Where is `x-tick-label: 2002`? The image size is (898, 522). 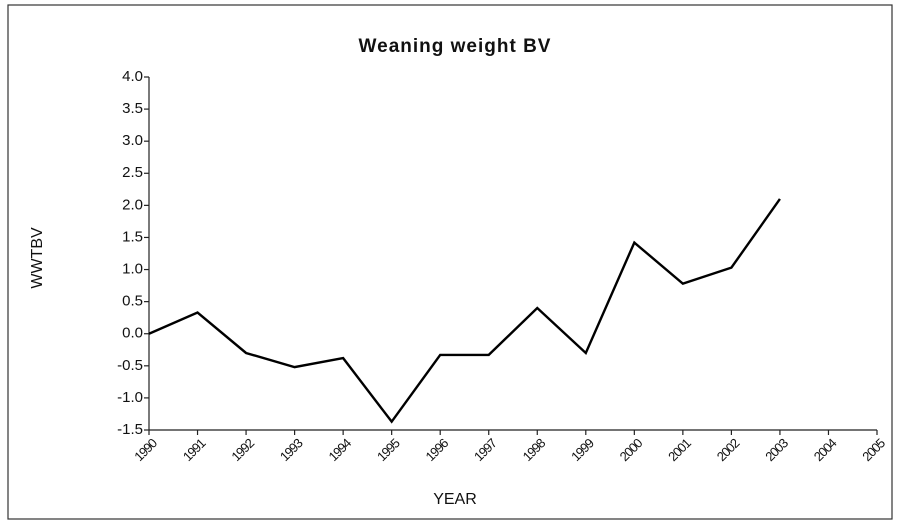 x-tick-label: 2002 is located at coordinates (728, 449).